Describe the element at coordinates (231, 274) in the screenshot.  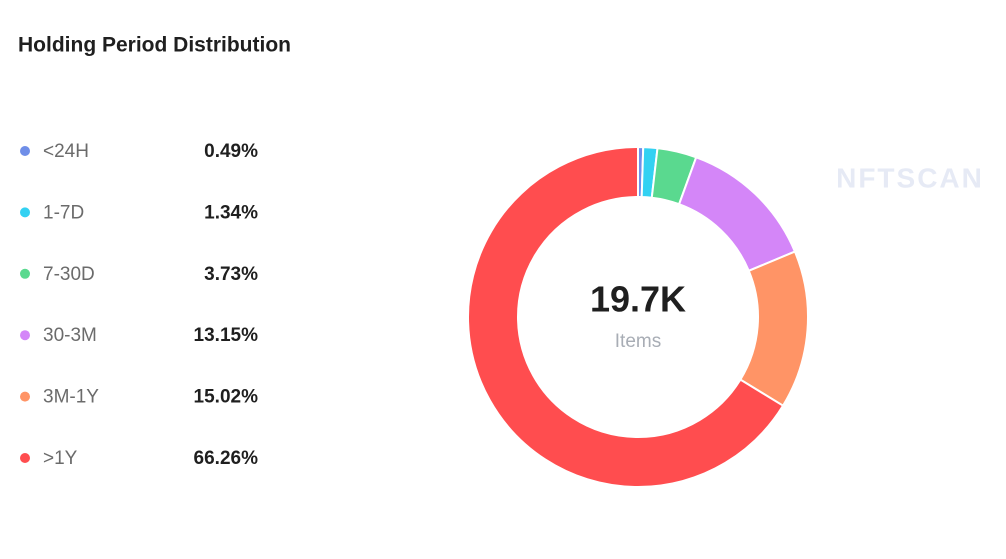
I see `legend-value: 3.73%` at that location.